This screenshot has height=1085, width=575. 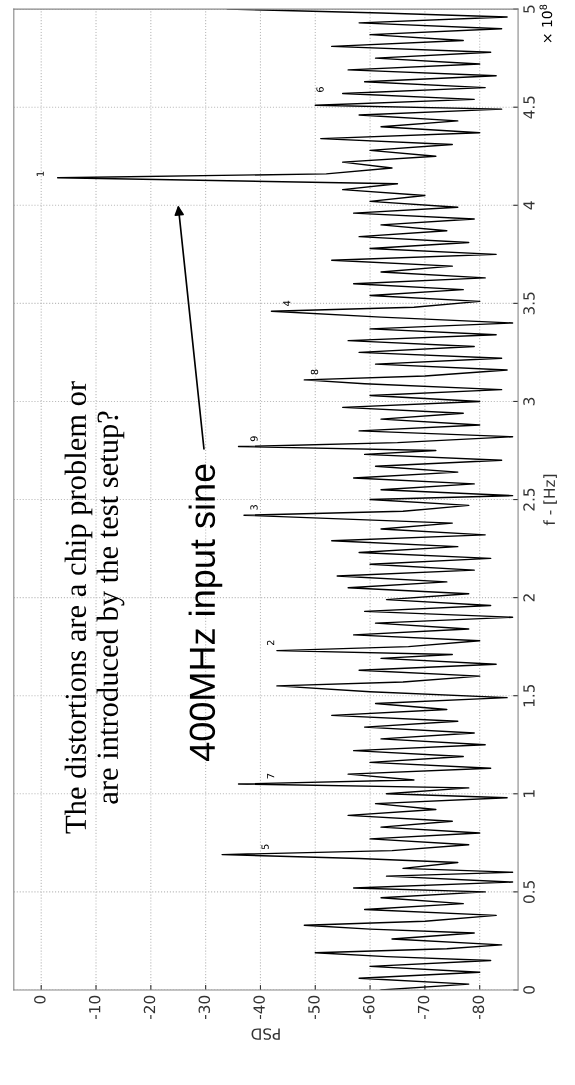 I want to click on annotation: 4, so click(x=287, y=303).